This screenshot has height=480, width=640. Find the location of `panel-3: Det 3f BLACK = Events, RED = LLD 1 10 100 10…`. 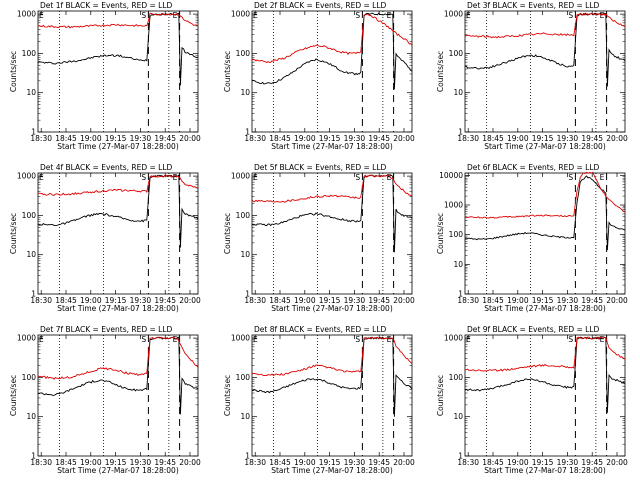

panel-3: Det 3f BLACK = Events, RED = LLD 1 10 100 10… is located at coordinates (532, 76).